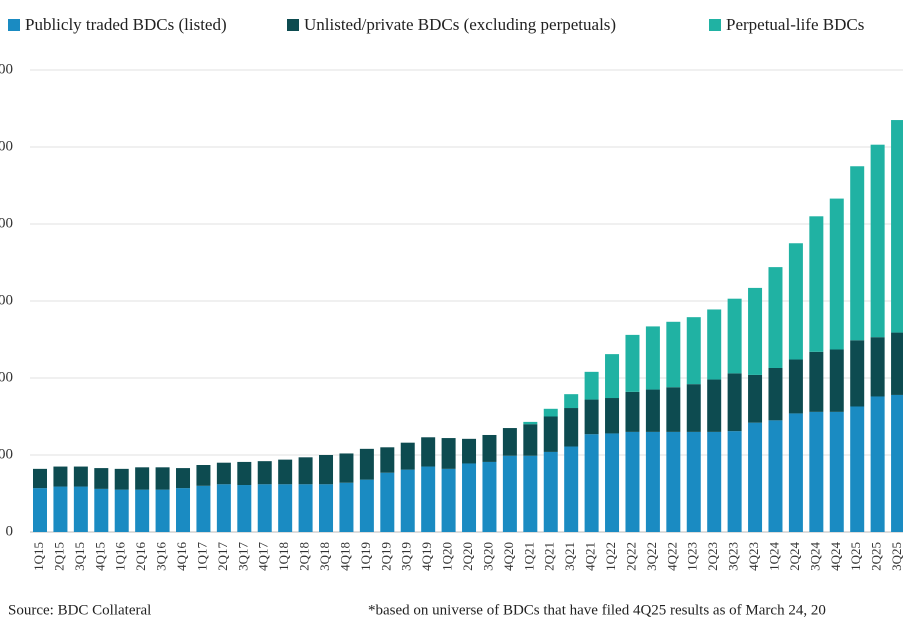 The image size is (903, 632). What do you see at coordinates (6, 300) in the screenshot?
I see `y-tick-label: 300` at bounding box center [6, 300].